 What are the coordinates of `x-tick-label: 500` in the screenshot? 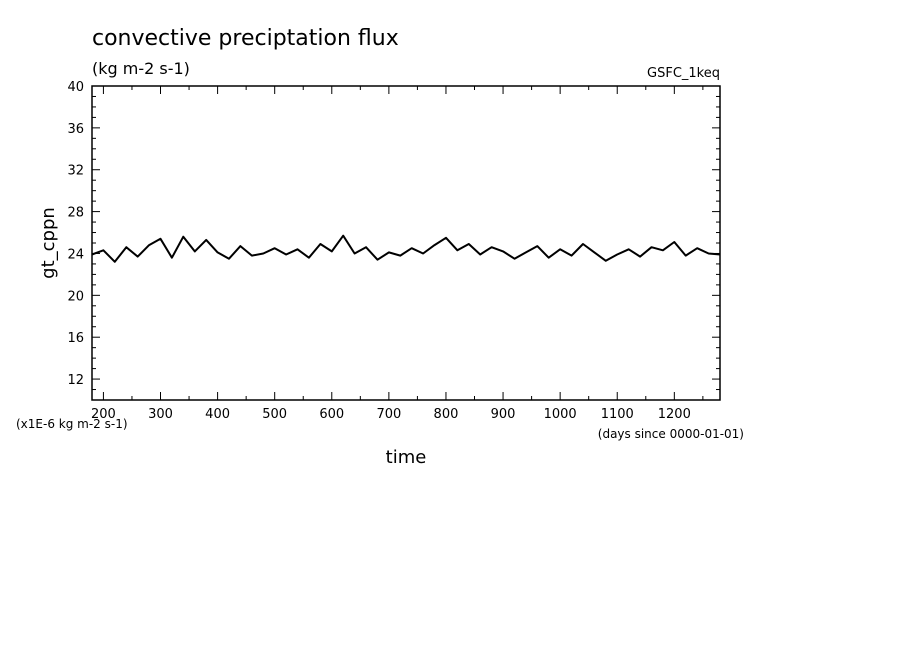 It's located at (274, 414).